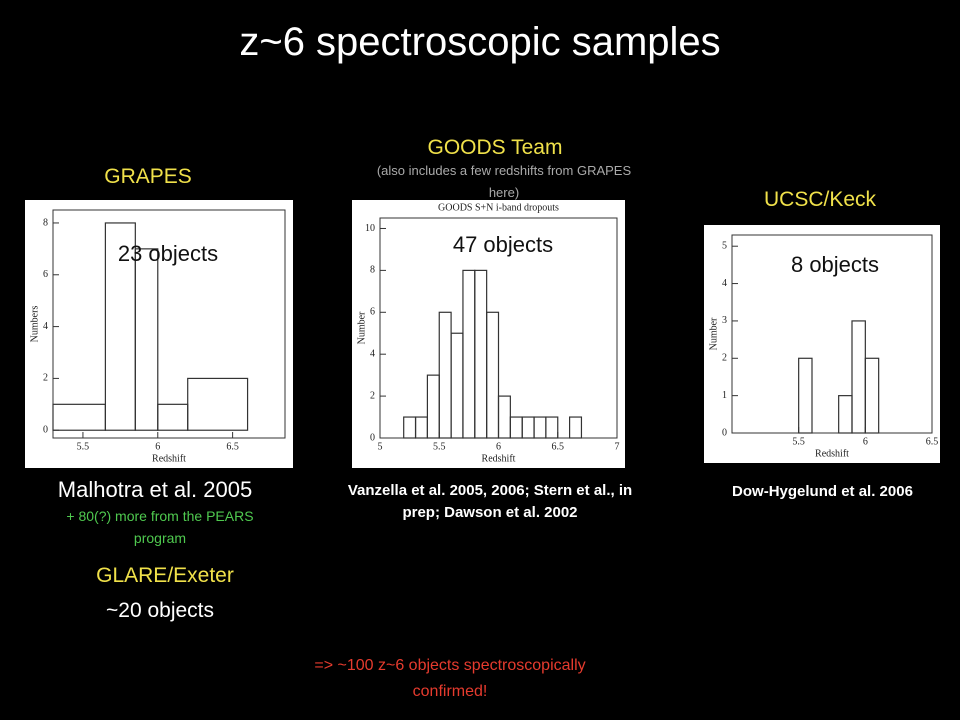 This screenshot has width=960, height=720. What do you see at coordinates (148, 176) in the screenshot?
I see `grapes-heading: GRAPES` at bounding box center [148, 176].